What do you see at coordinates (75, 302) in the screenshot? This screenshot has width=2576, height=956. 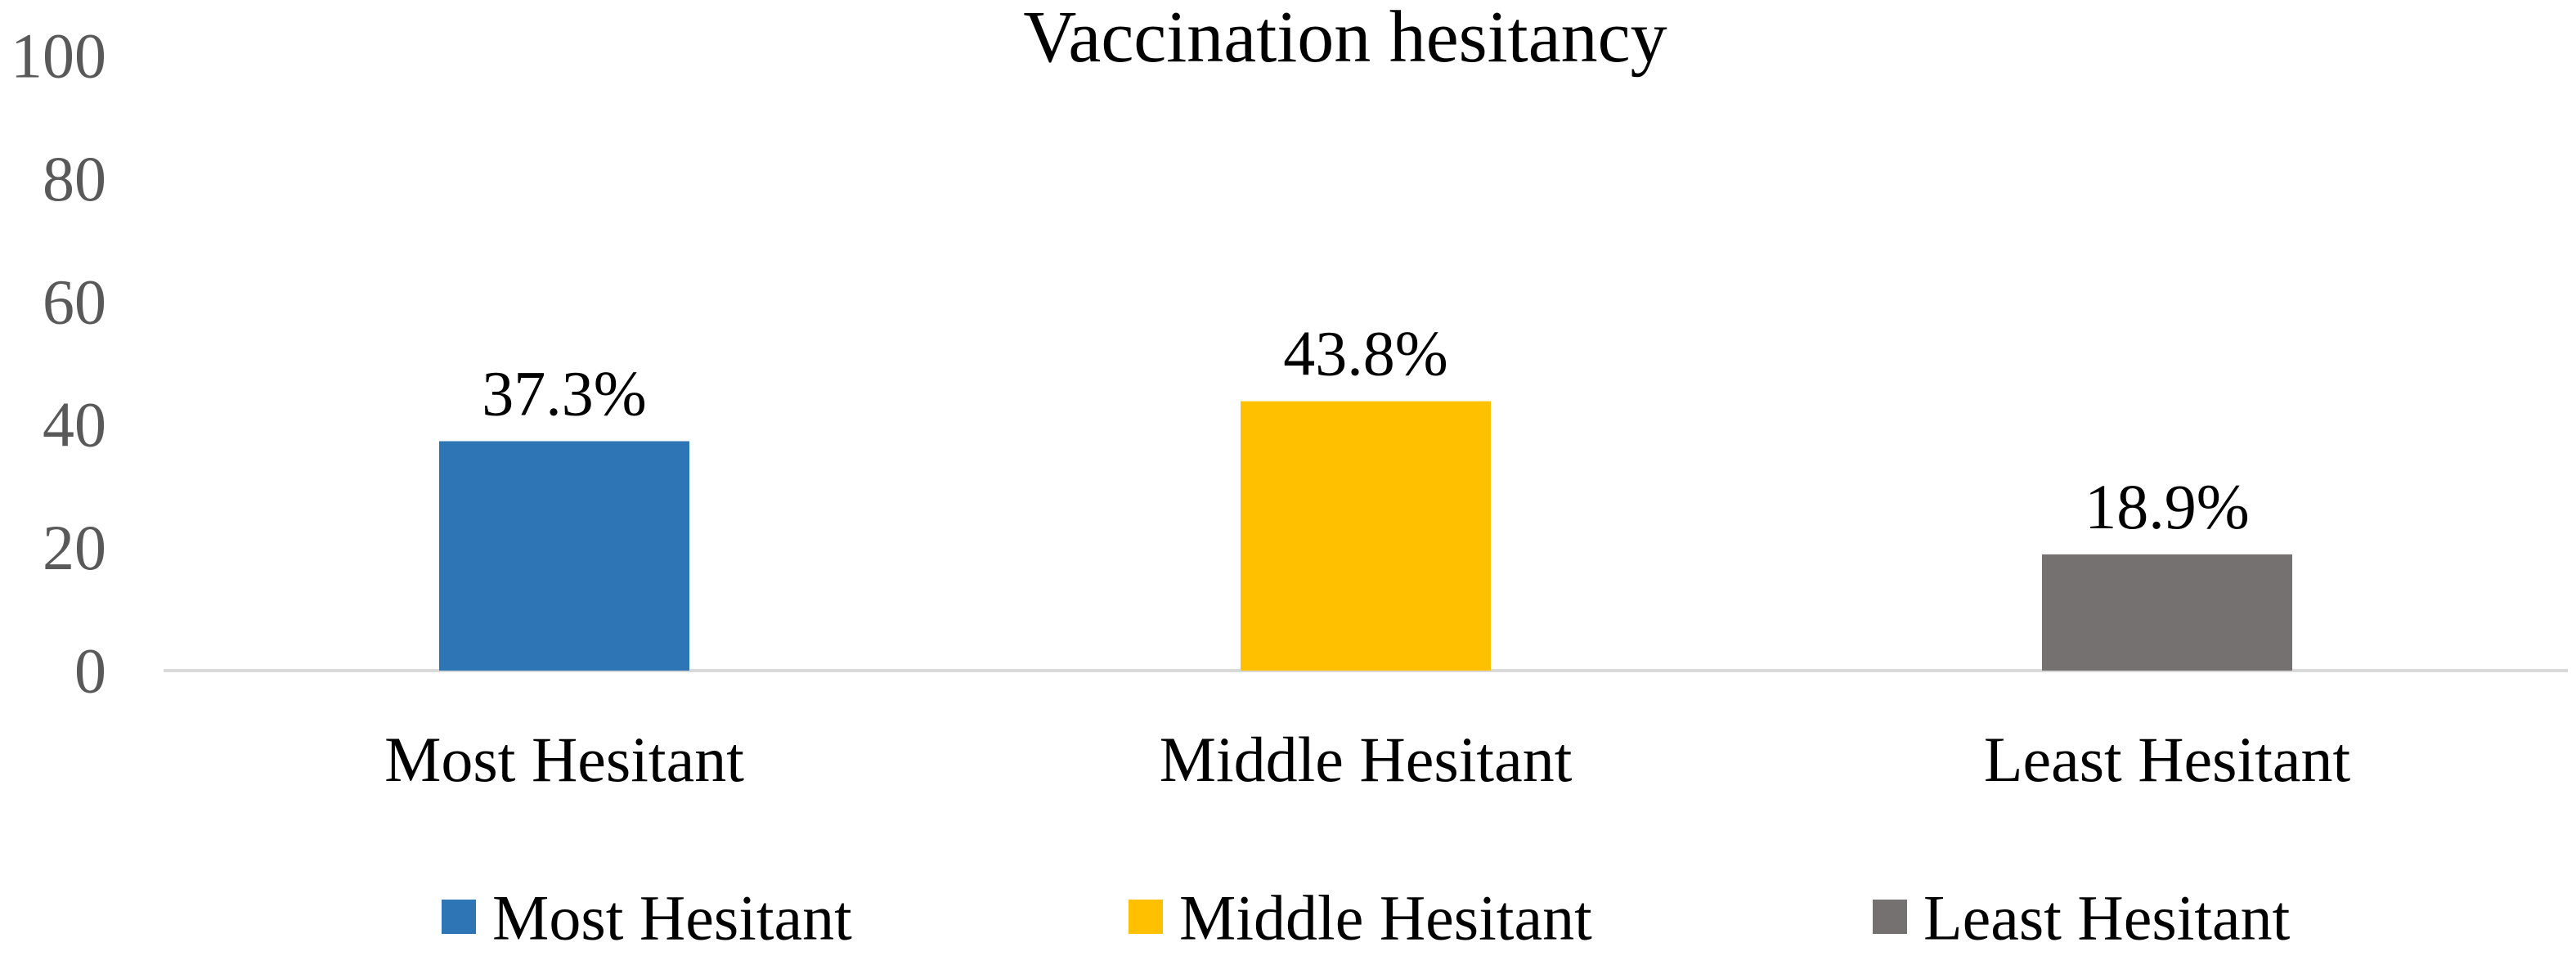 I see `y-tick-label: 60` at bounding box center [75, 302].